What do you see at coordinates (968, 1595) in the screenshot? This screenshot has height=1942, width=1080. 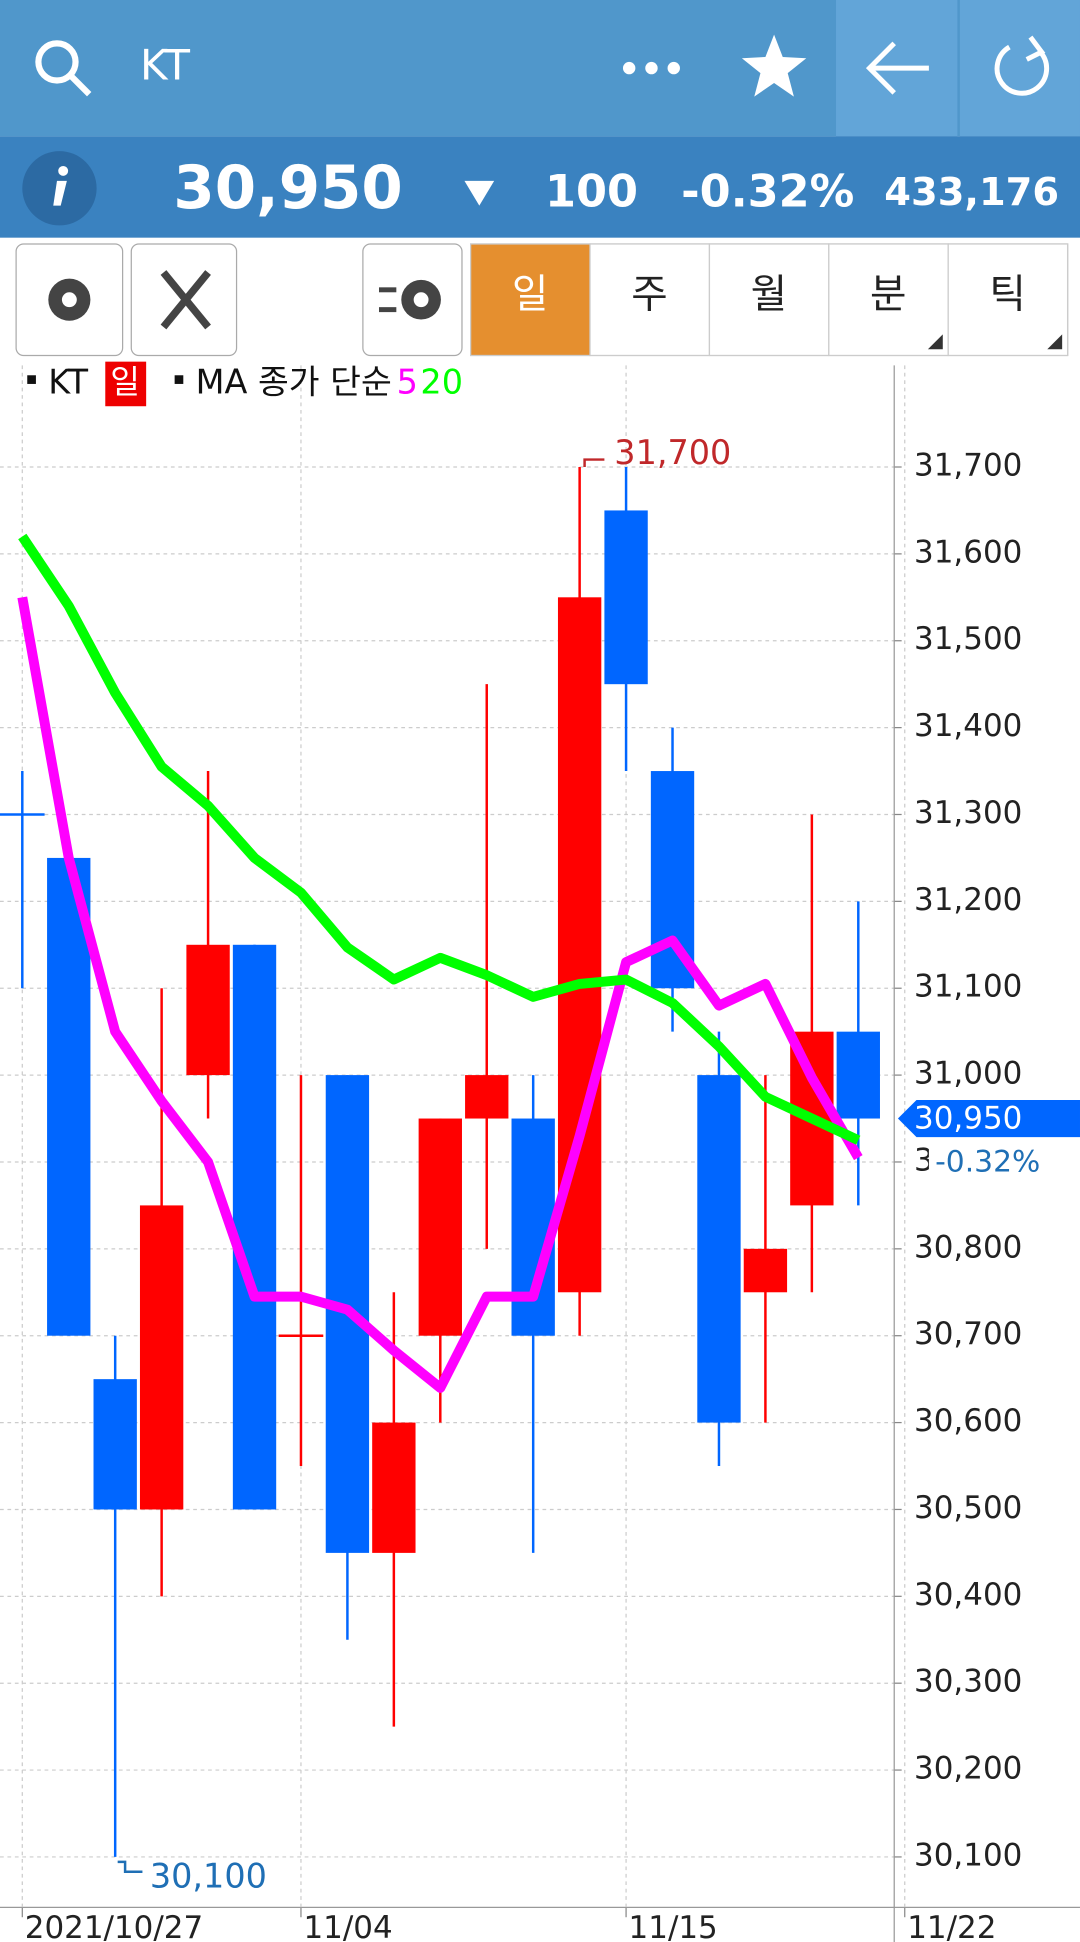 I see `y-tick-label: 30,400` at bounding box center [968, 1595].